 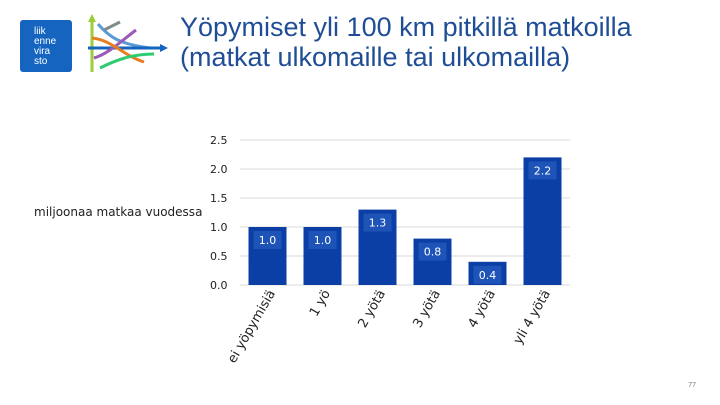 I want to click on data-label: 0.8, so click(x=433, y=252).